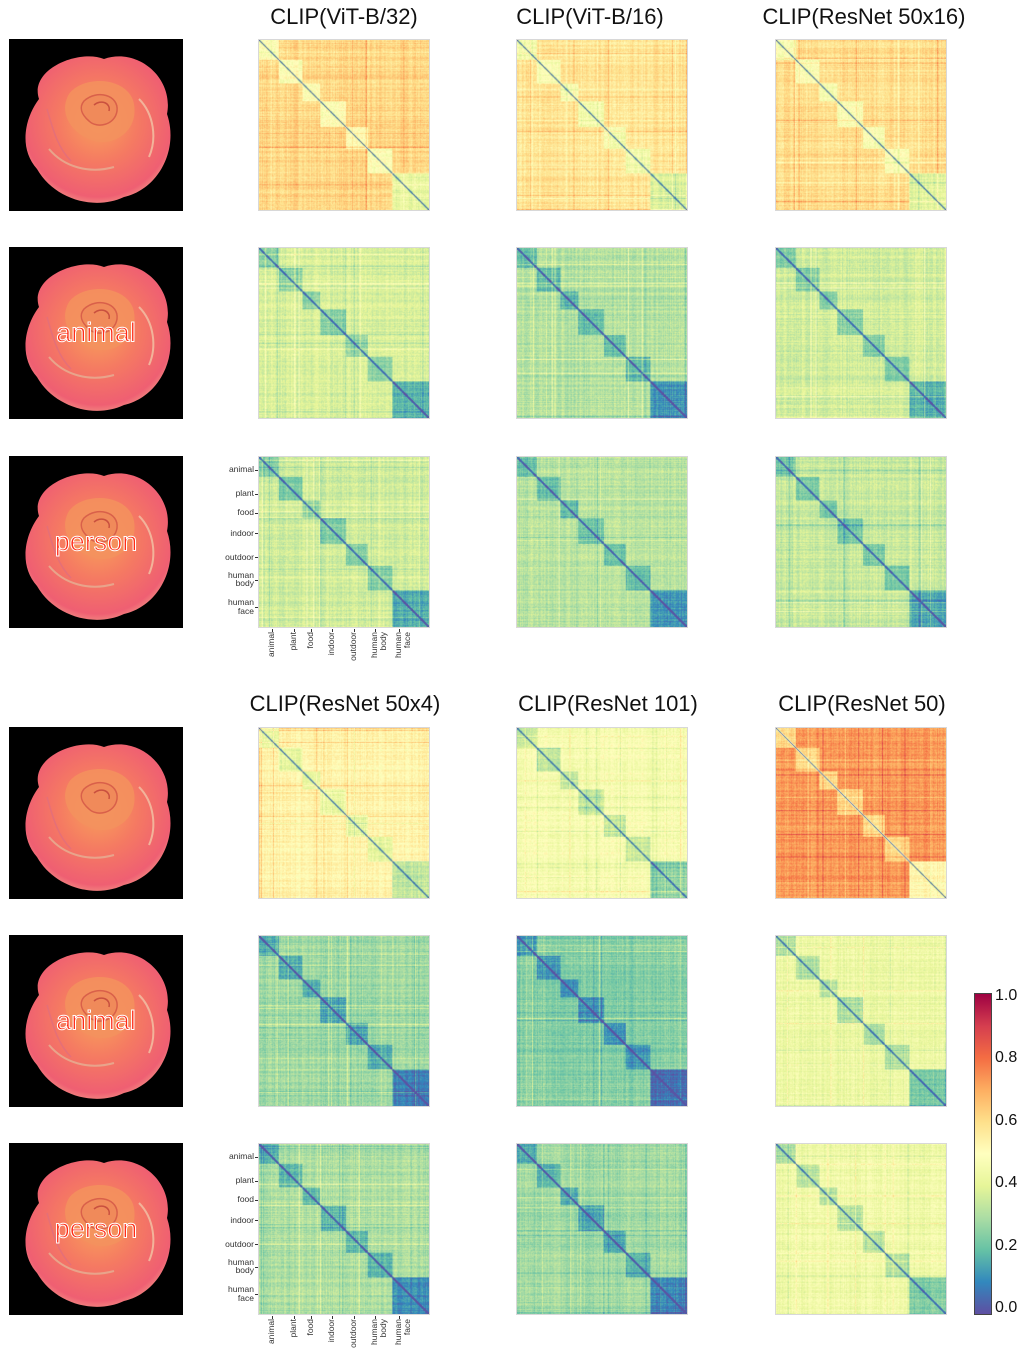  I want to click on x-category-label-line: face, so click(406, 1327).